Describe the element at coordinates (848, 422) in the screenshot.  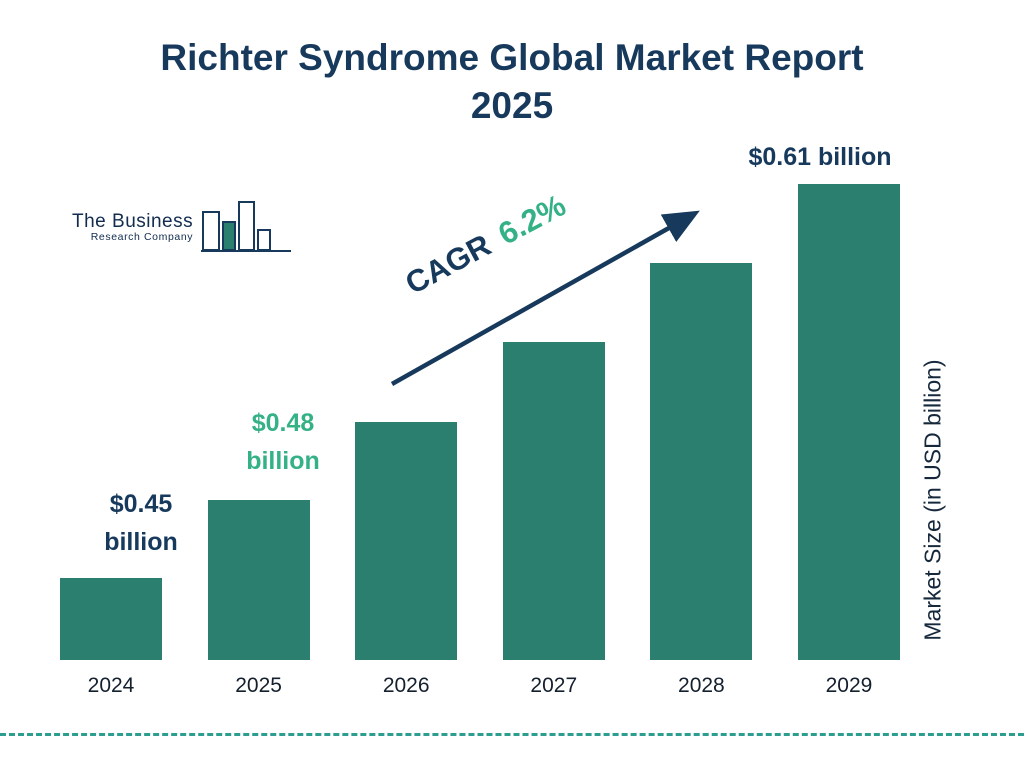
I see `bar-2029` at that location.